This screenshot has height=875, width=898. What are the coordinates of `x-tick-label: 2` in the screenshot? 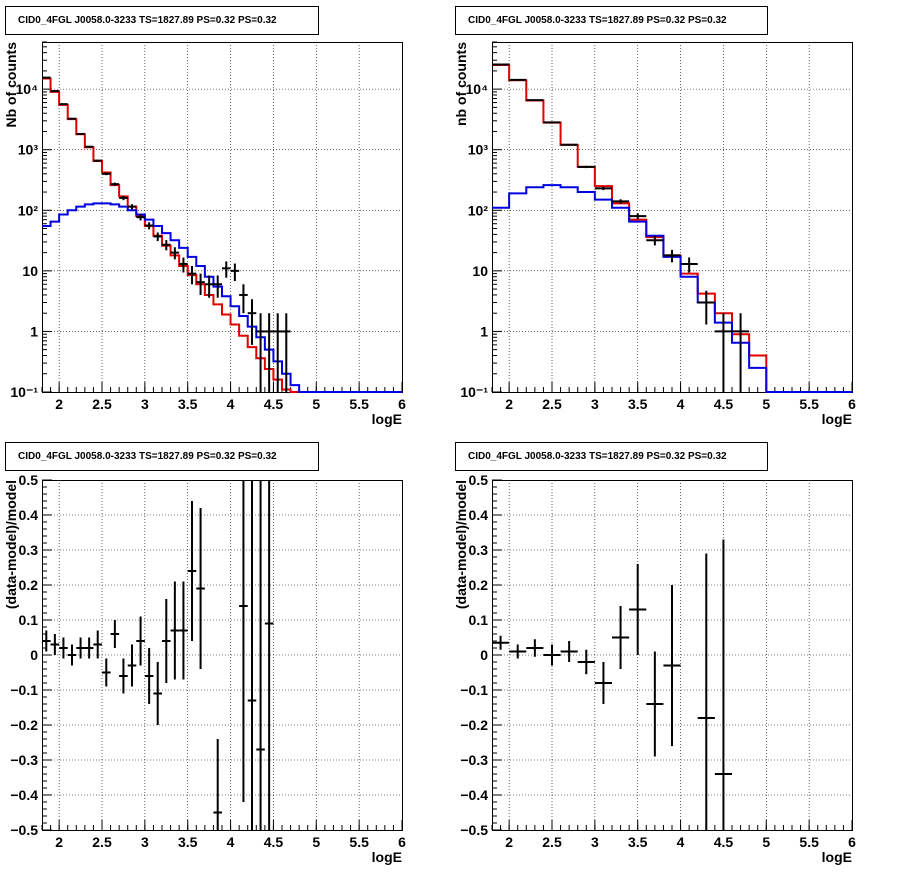 It's located at (509, 842).